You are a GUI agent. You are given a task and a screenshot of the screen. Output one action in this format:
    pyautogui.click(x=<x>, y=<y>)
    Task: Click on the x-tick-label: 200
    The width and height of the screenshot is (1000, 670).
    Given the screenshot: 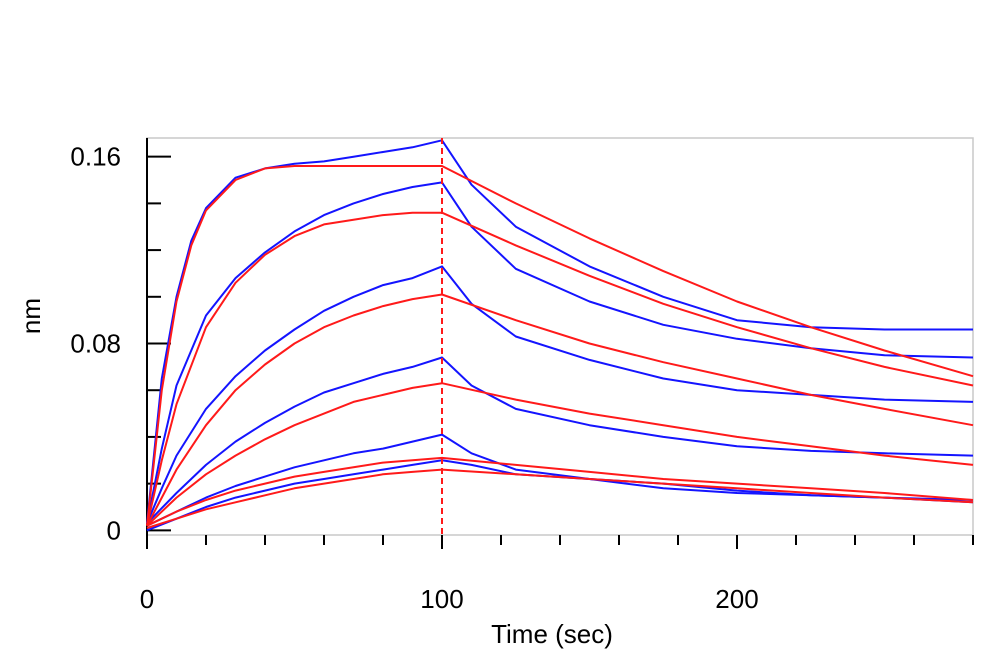 What is the action you would take?
    pyautogui.click(x=736, y=599)
    